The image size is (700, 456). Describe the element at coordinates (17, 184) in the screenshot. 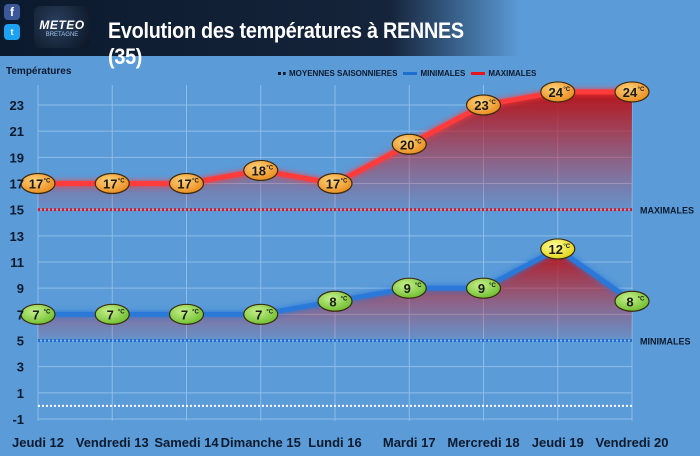

I see `y-tick-label: 17` at that location.